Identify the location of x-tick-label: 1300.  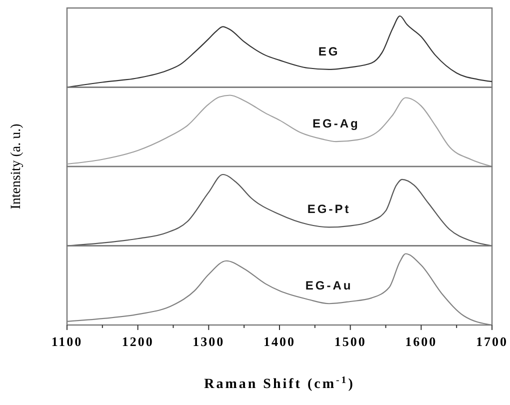
(208, 341).